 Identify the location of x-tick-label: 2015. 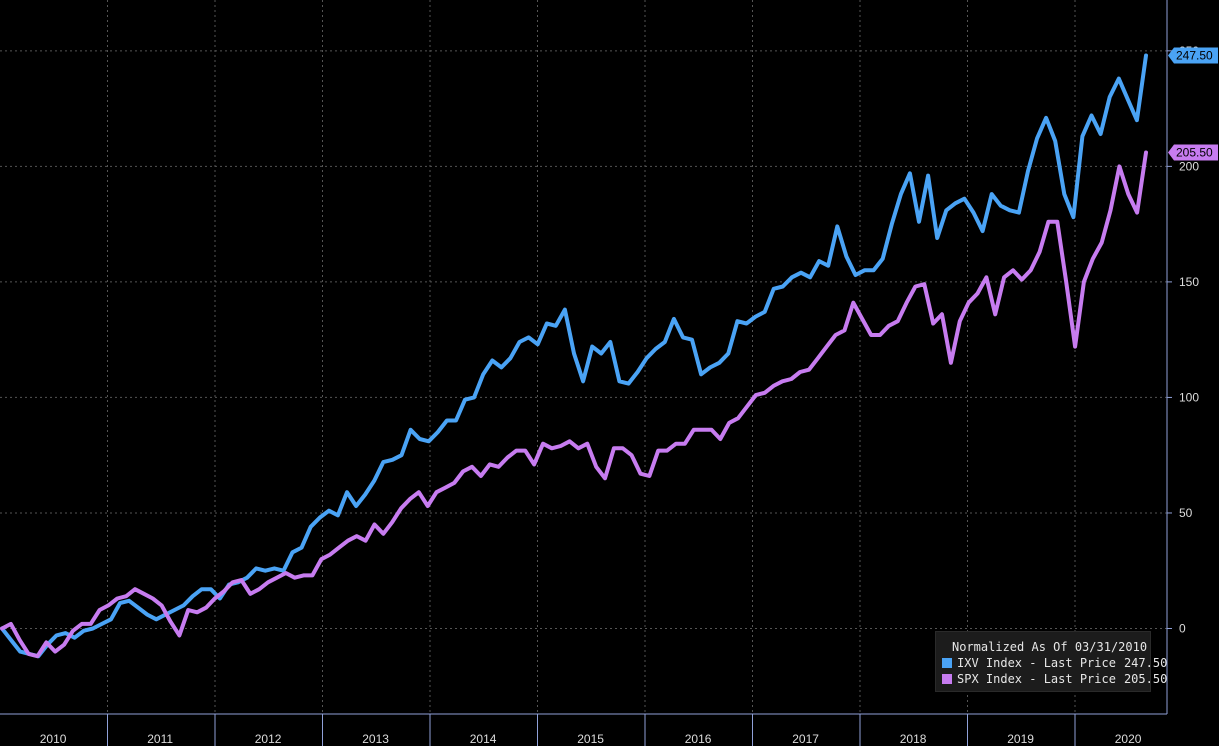
(590, 739).